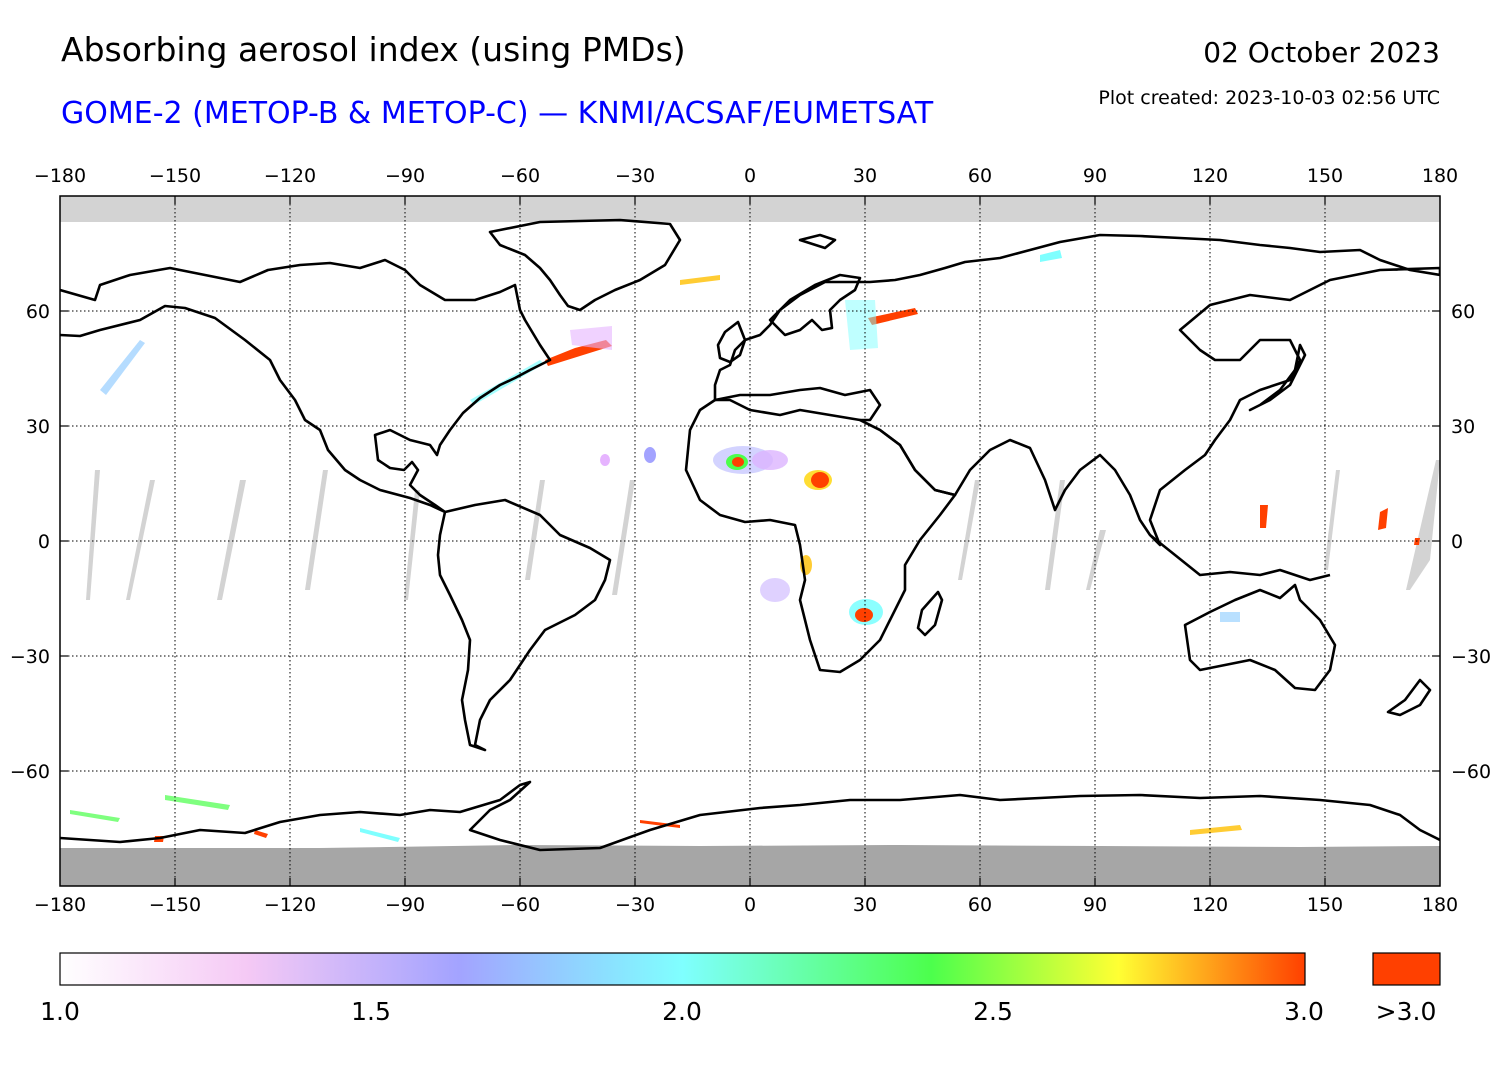 The image size is (1500, 1065). What do you see at coordinates (1269, 98) in the screenshot?
I see `plot-created-timestamp: Plot created: 2023-10-03 02:56 UTC` at bounding box center [1269, 98].